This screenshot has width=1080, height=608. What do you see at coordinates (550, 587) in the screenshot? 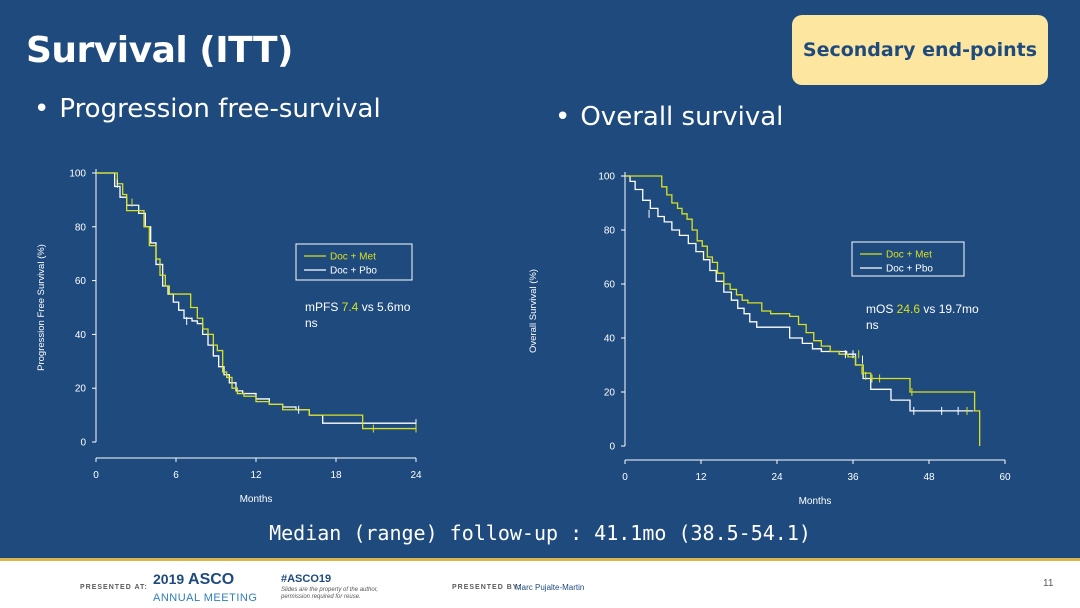
I see `presenter-name: Marc Pujalte-Martin` at bounding box center [550, 587].